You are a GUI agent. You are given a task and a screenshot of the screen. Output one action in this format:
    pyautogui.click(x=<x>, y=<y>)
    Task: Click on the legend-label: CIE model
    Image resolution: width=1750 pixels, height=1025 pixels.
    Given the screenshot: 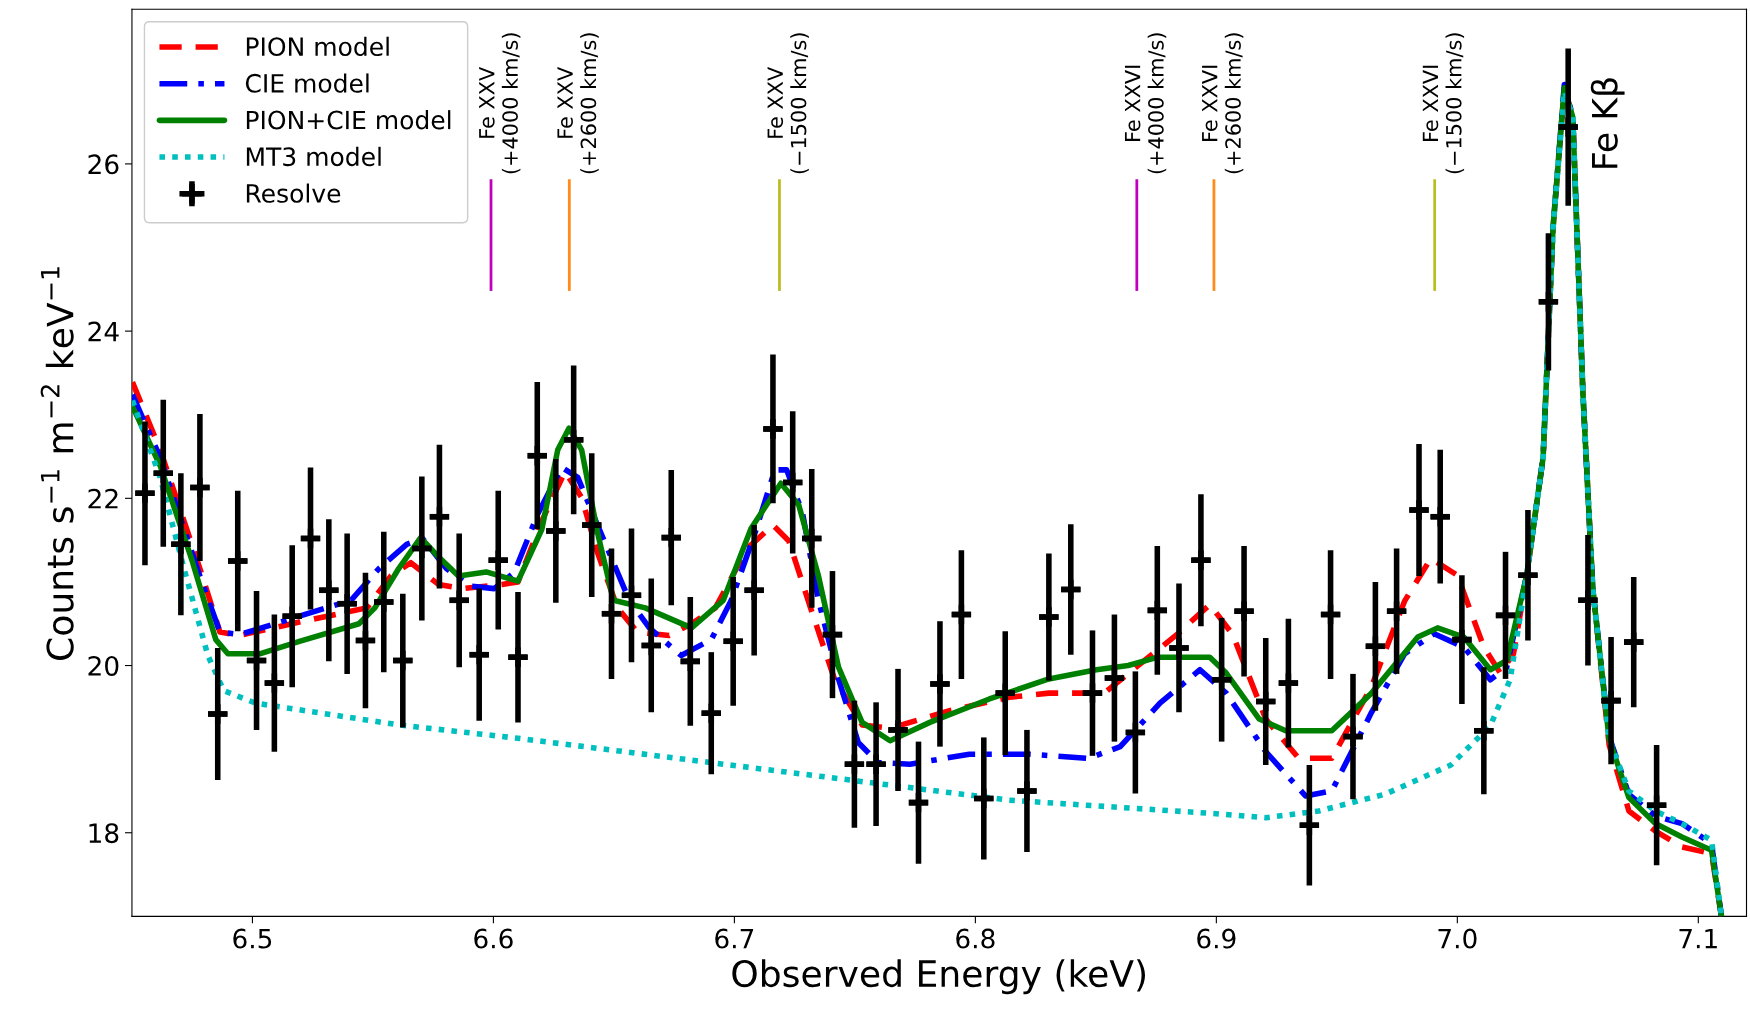 What is the action you would take?
    pyautogui.click(x=307, y=83)
    